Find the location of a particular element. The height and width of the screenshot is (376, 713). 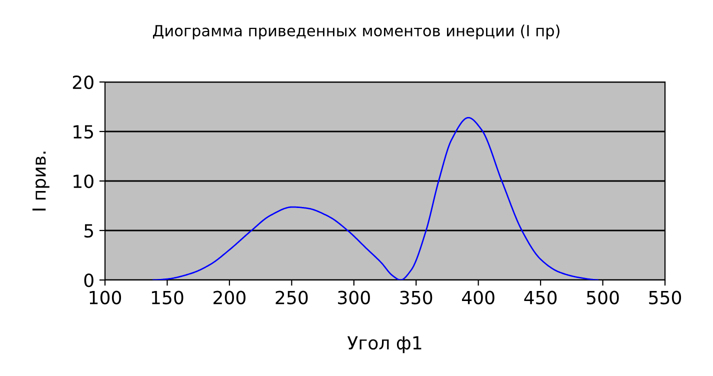

x-tick-label: 350 is located at coordinates (416, 297).